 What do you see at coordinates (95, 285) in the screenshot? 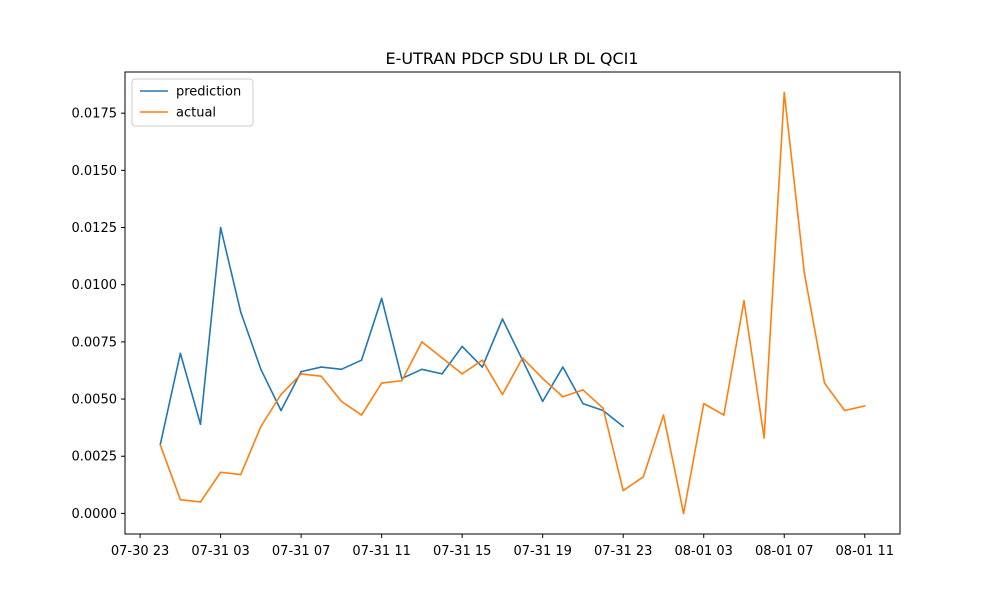
I see `y-tick-label: 0.0100` at bounding box center [95, 285].